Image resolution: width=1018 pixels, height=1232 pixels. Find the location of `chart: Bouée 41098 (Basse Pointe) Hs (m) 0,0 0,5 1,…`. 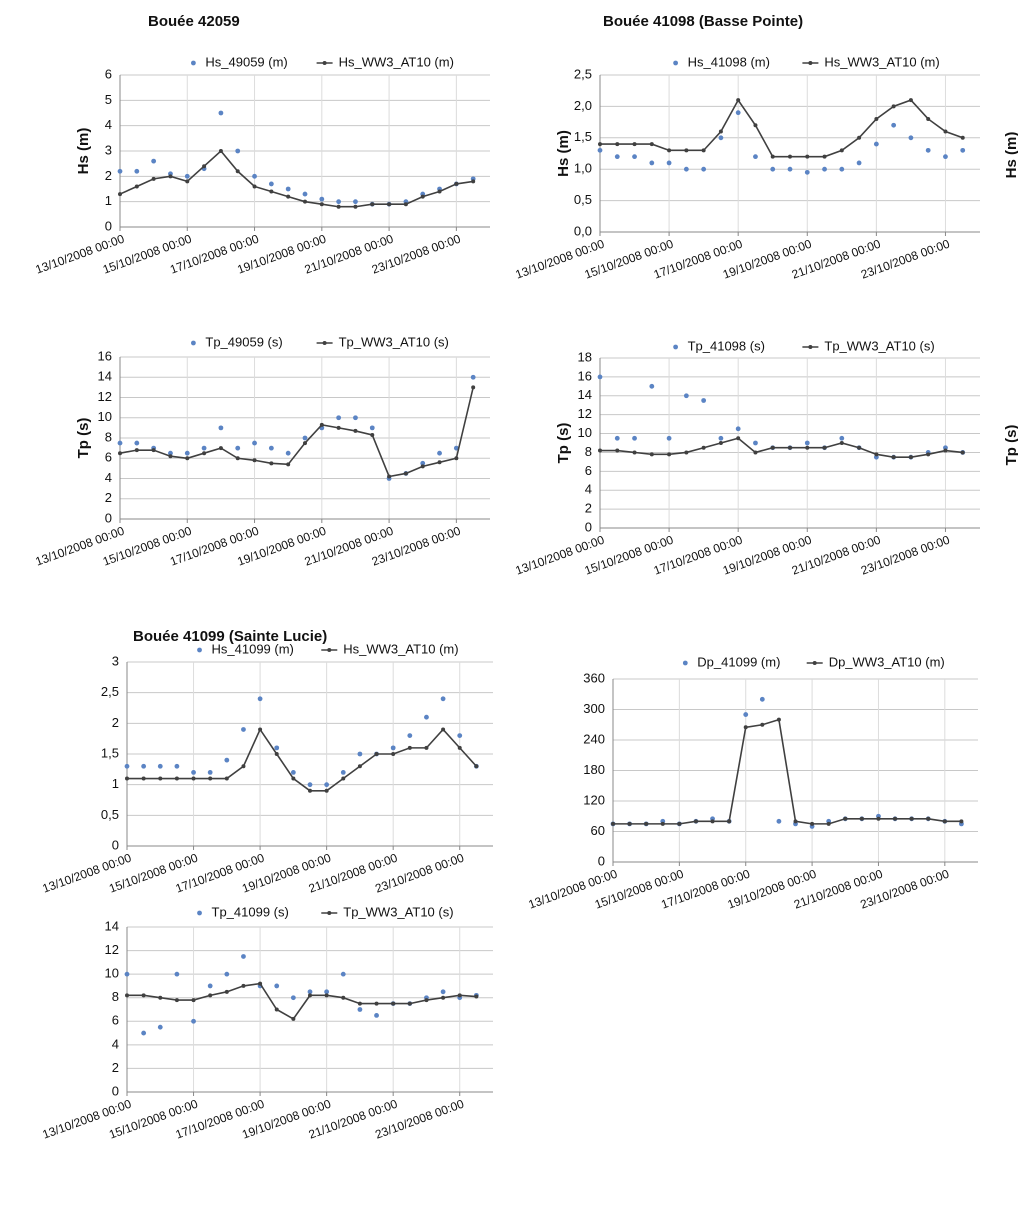

chart: Bouée 41098 (Basse Pointe) Hs (m) 0,0 0,5 1,… is located at coordinates (747, 147).